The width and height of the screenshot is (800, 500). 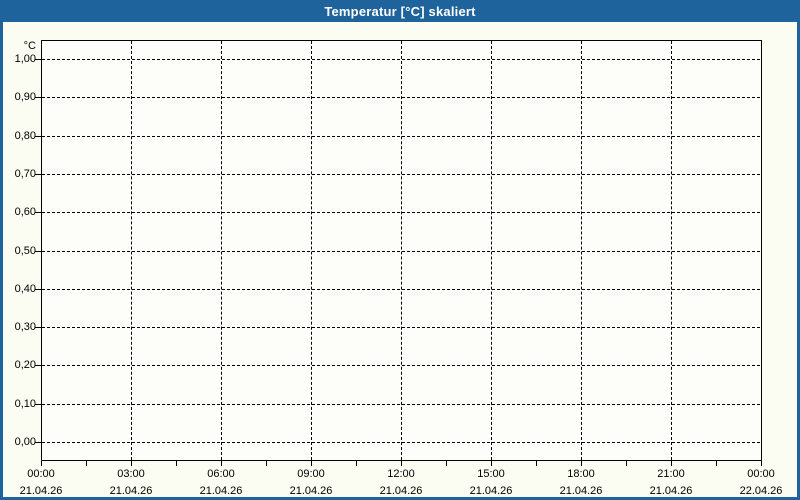 I want to click on window-title: Temperatur [°C] skaliert, so click(x=400, y=11).